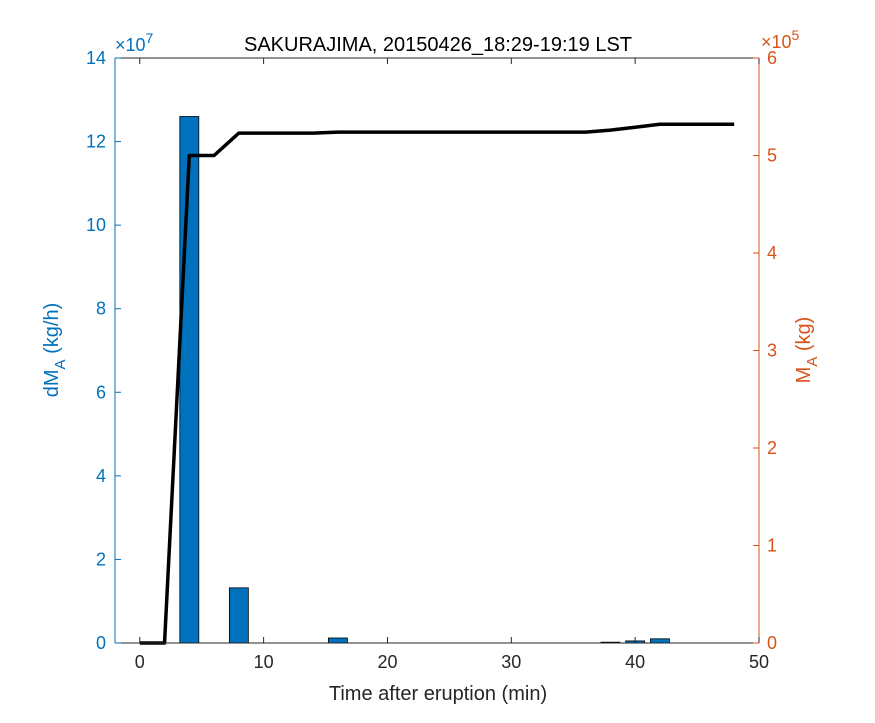 Image resolution: width=875 pixels, height=723 pixels. I want to click on y-left-tick-label: 14, so click(96, 58).